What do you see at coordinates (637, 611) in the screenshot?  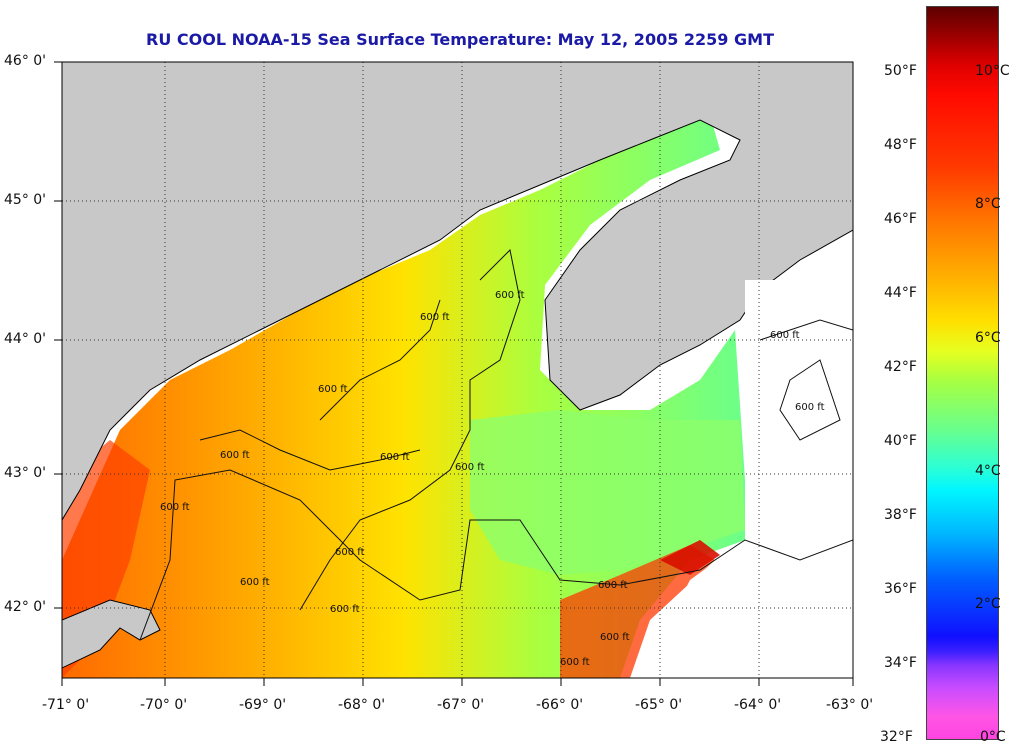 I see `warm-water-region` at bounding box center [637, 611].